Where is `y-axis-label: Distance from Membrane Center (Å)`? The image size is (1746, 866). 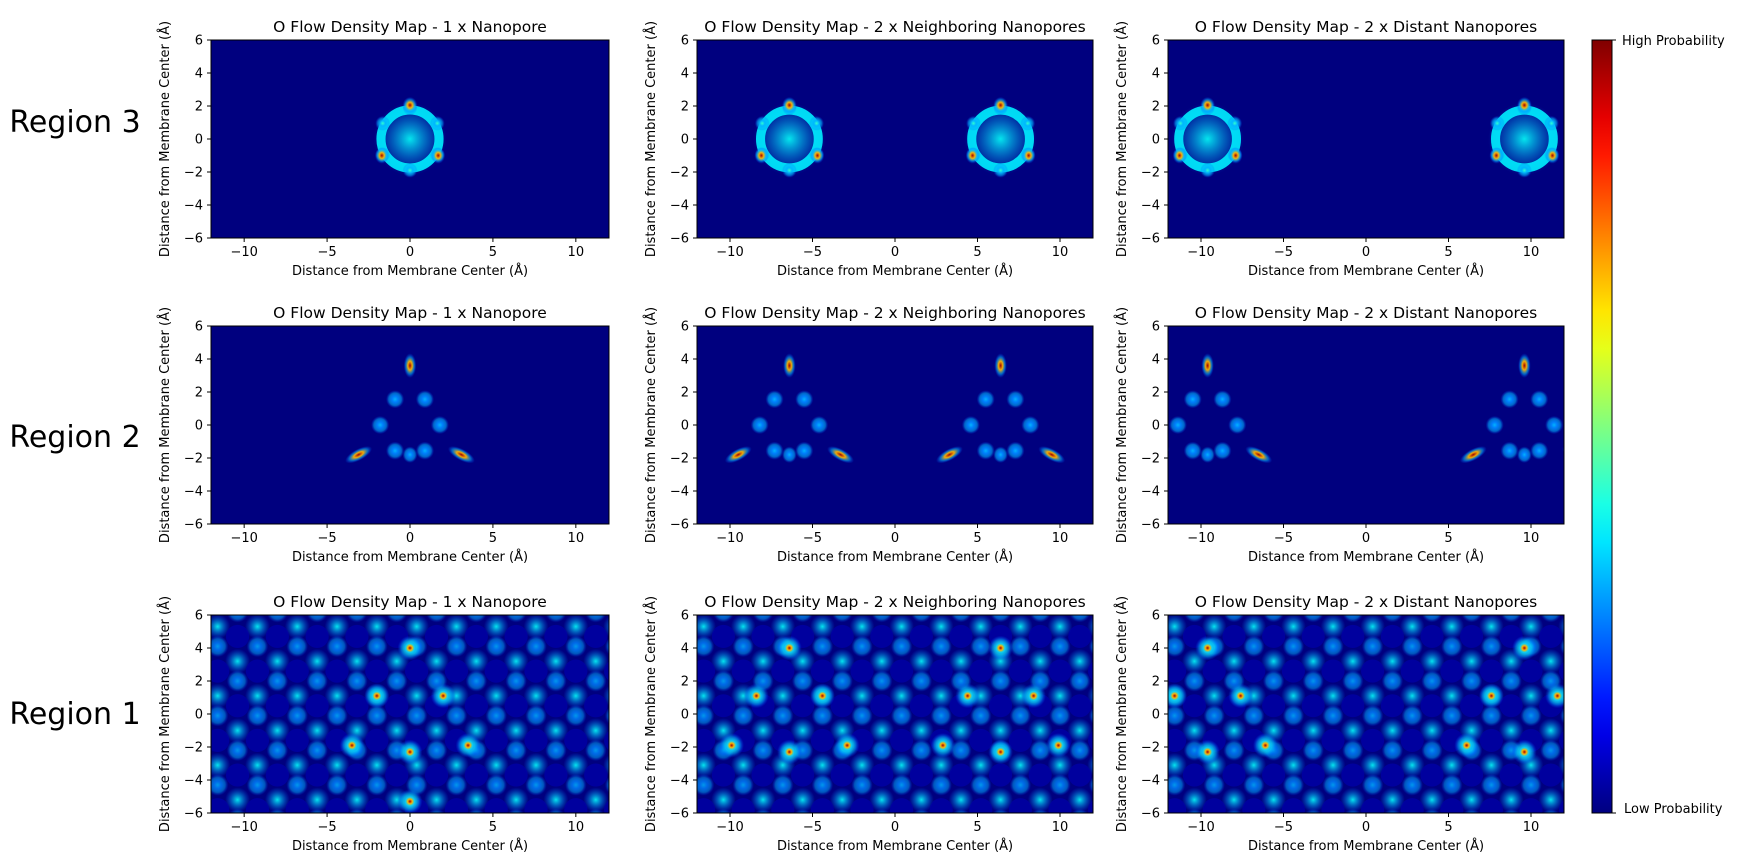 y-axis-label: Distance from Membrane Center (Å) is located at coordinates (1122, 714).